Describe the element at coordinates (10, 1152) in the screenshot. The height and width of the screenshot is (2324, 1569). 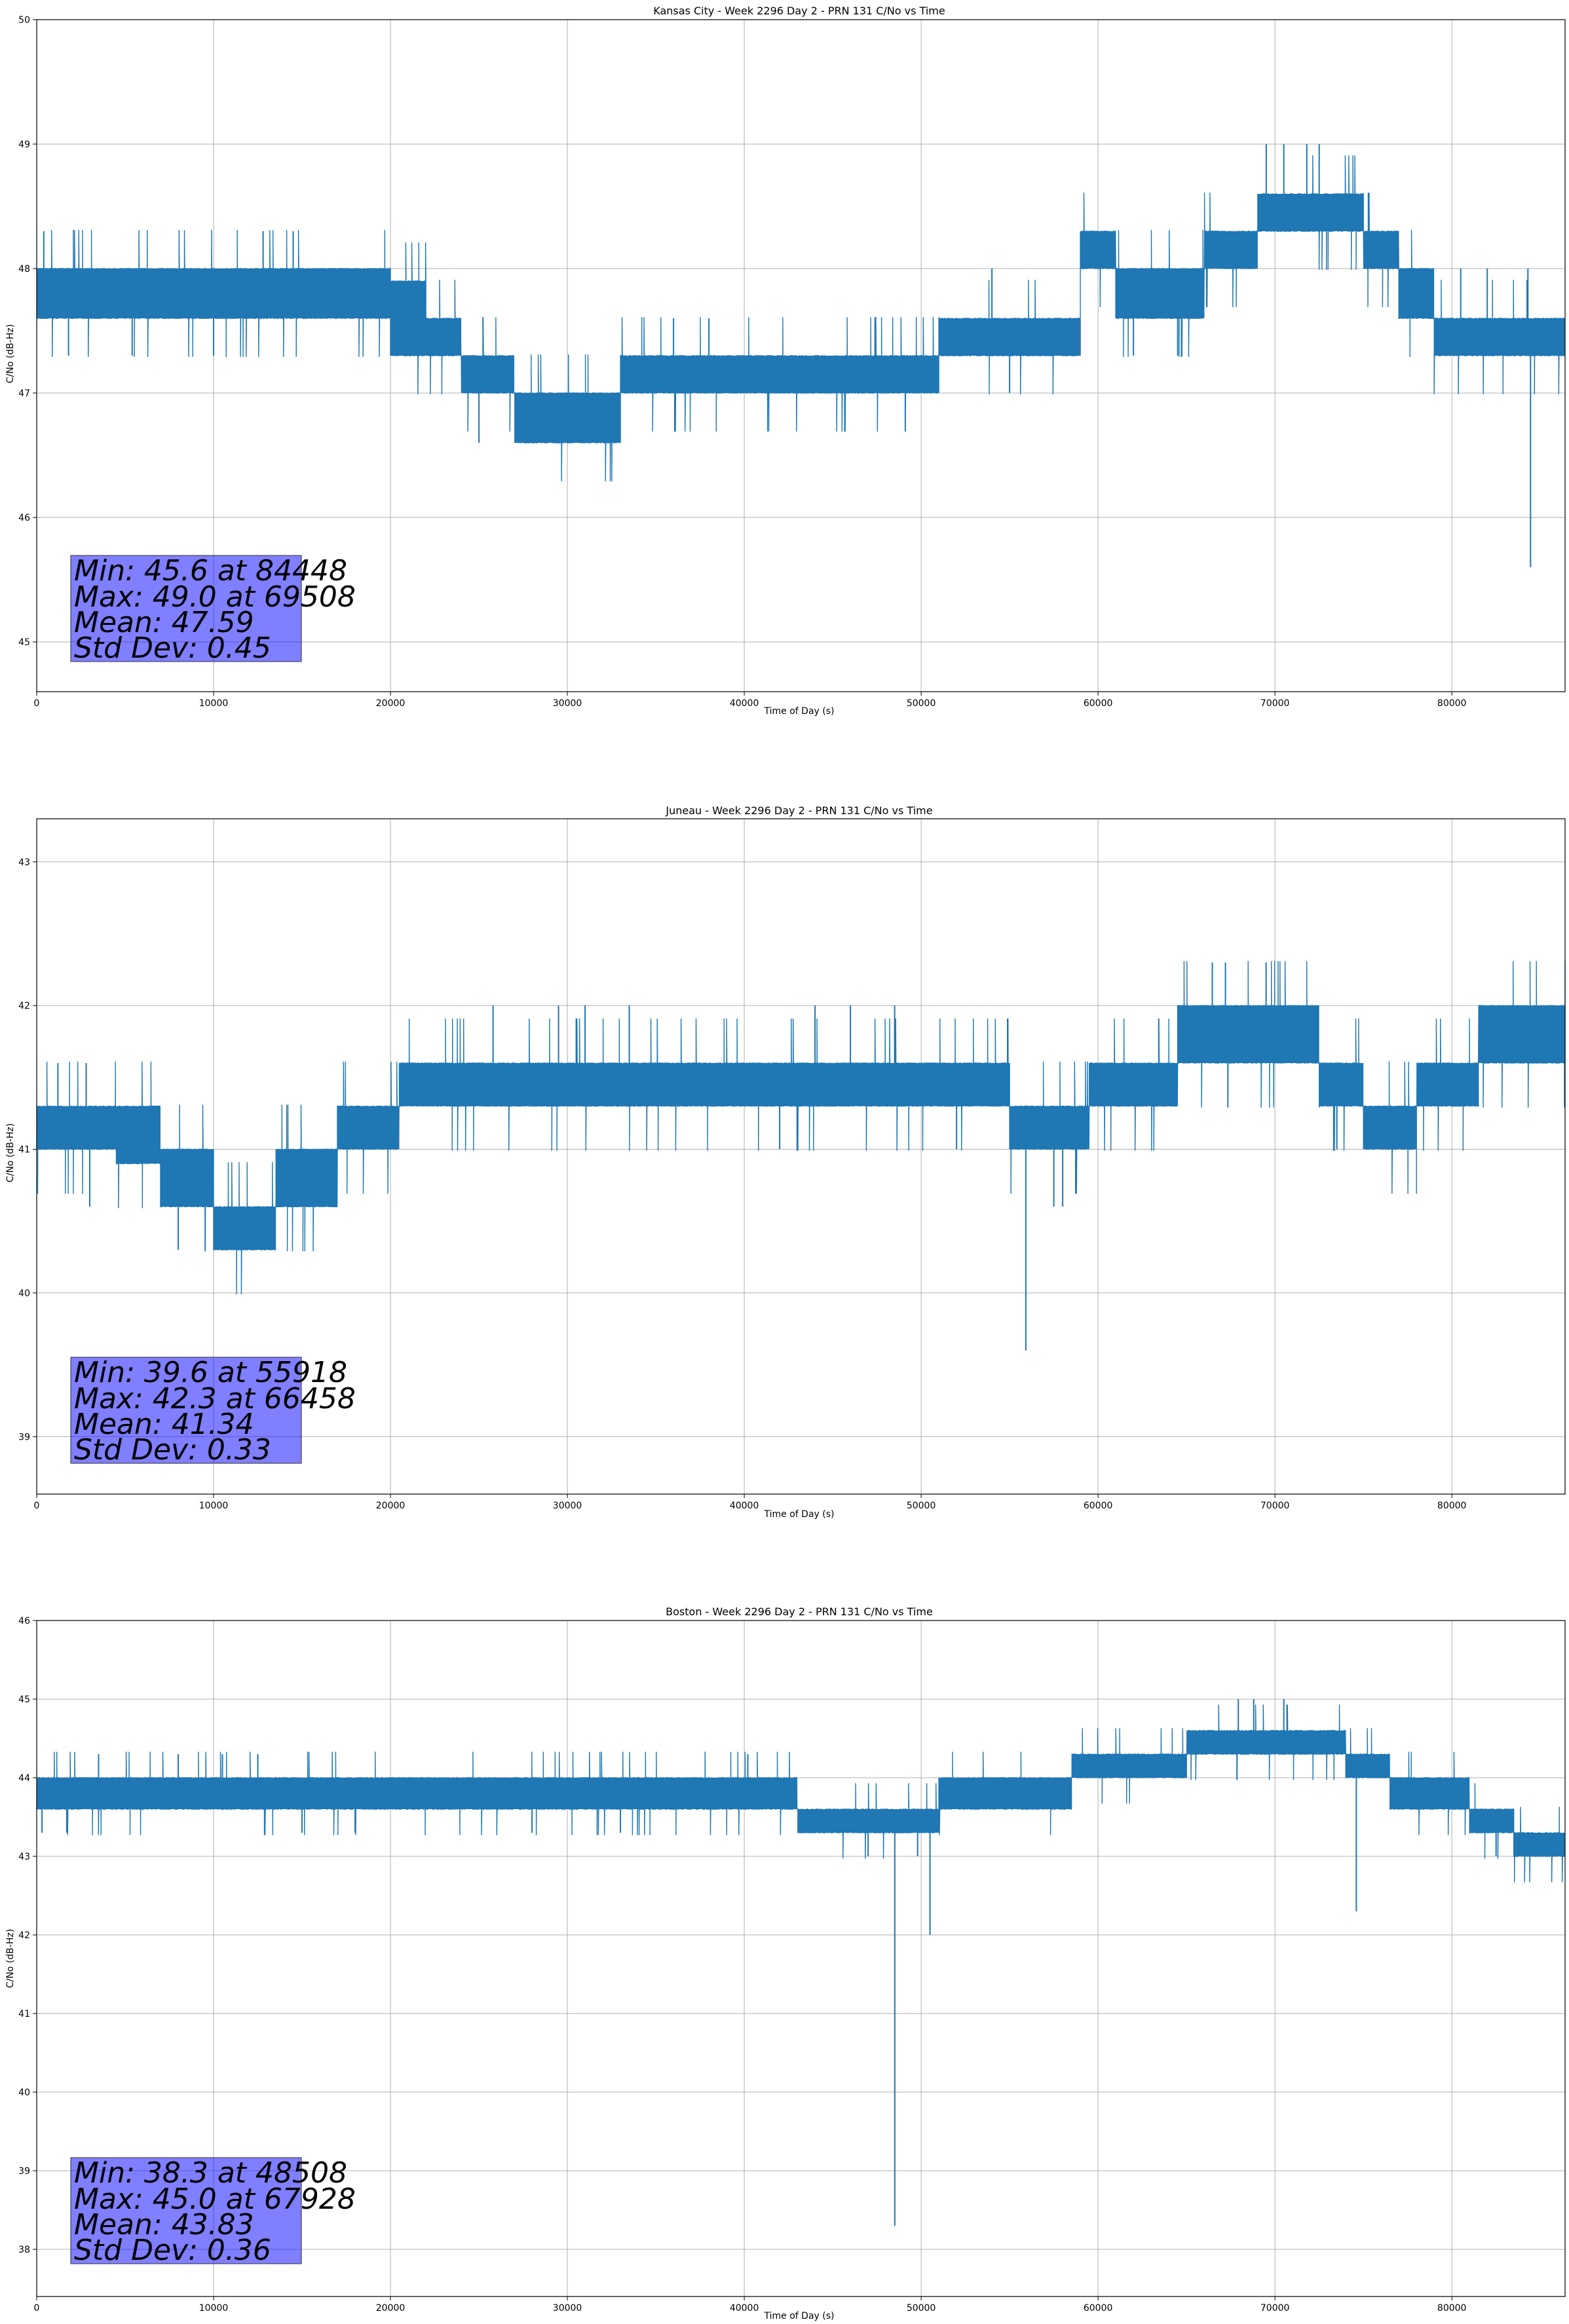
I see `y-axis-label: C/No (dB-Hz)` at that location.